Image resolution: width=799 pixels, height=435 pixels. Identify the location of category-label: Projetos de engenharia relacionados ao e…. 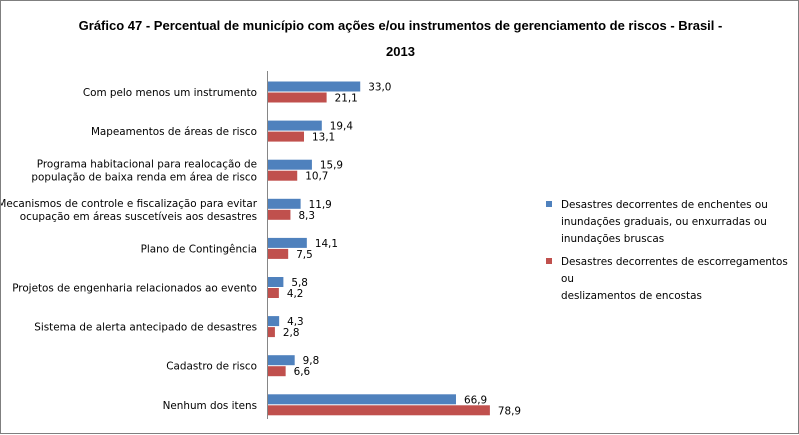
(134, 289).